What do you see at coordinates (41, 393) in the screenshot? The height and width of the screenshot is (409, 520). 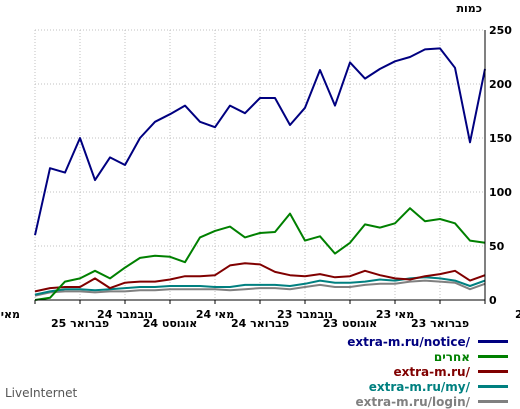 I see `brand-label: LiveInternet` at bounding box center [41, 393].